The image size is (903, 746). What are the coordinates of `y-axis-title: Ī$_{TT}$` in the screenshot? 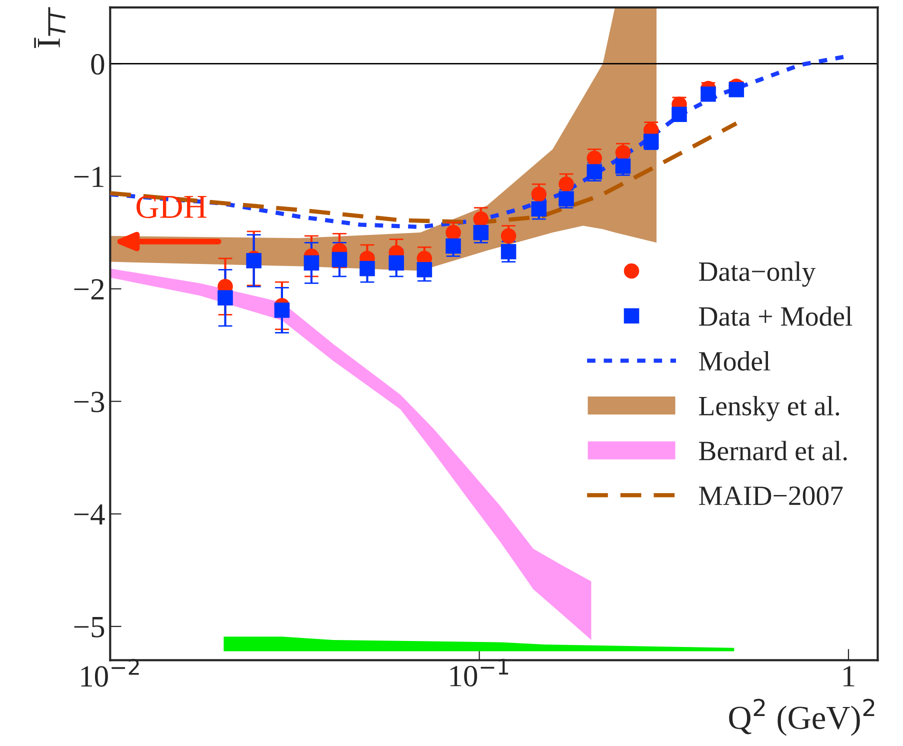 It's located at (50, 27).